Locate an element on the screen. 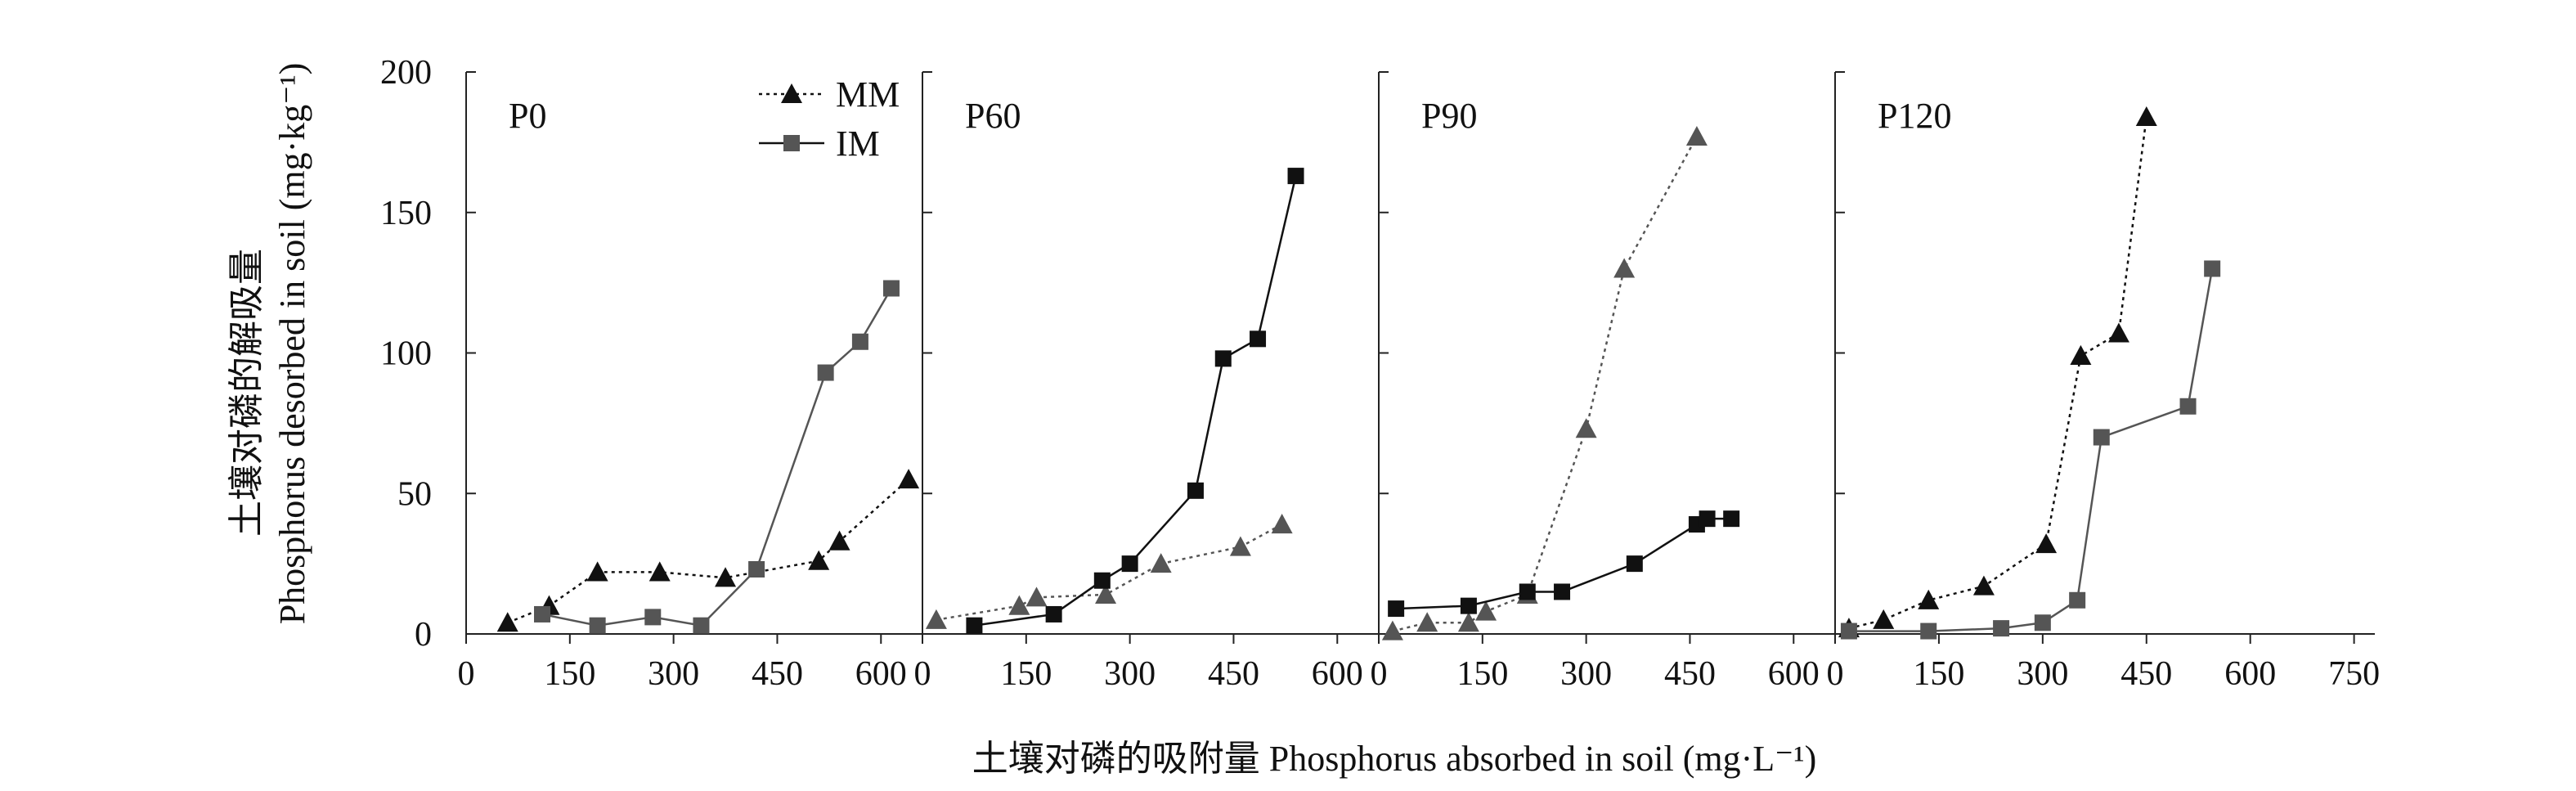 This screenshot has height=791, width=2576. y-axis-title-chinese: 土壤对磷的解吸量 is located at coordinates (247, 393).